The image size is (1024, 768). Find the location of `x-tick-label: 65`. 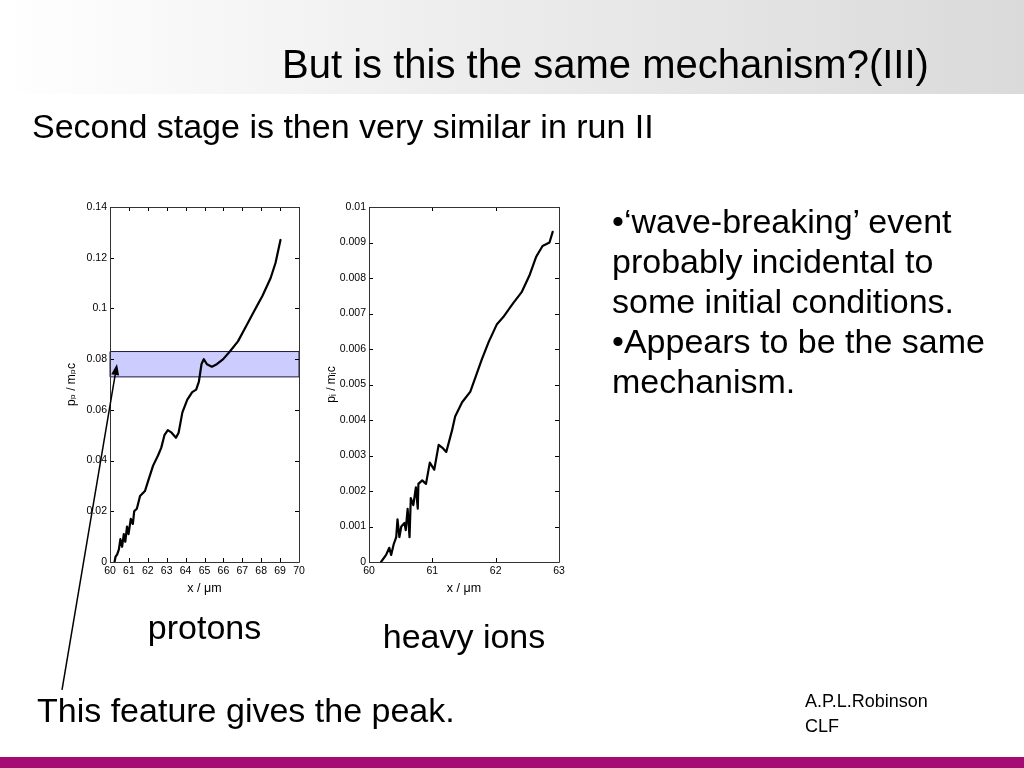

x-tick-label: 65 is located at coordinates (204, 570).